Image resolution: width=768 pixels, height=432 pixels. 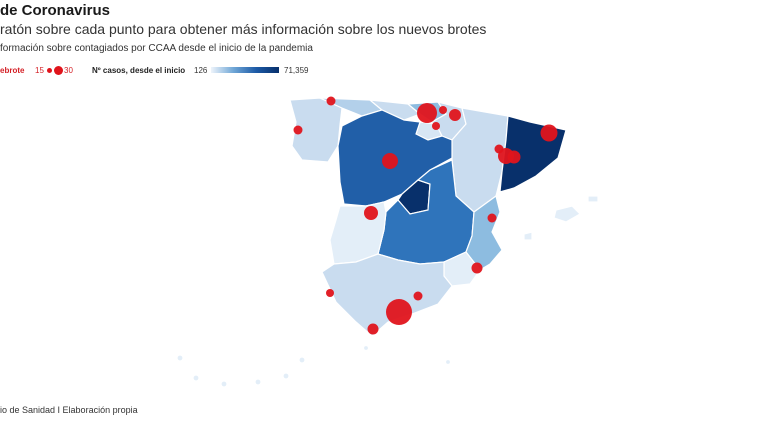 I want to click on legend-outbreak-max: 30, so click(x=68, y=70).